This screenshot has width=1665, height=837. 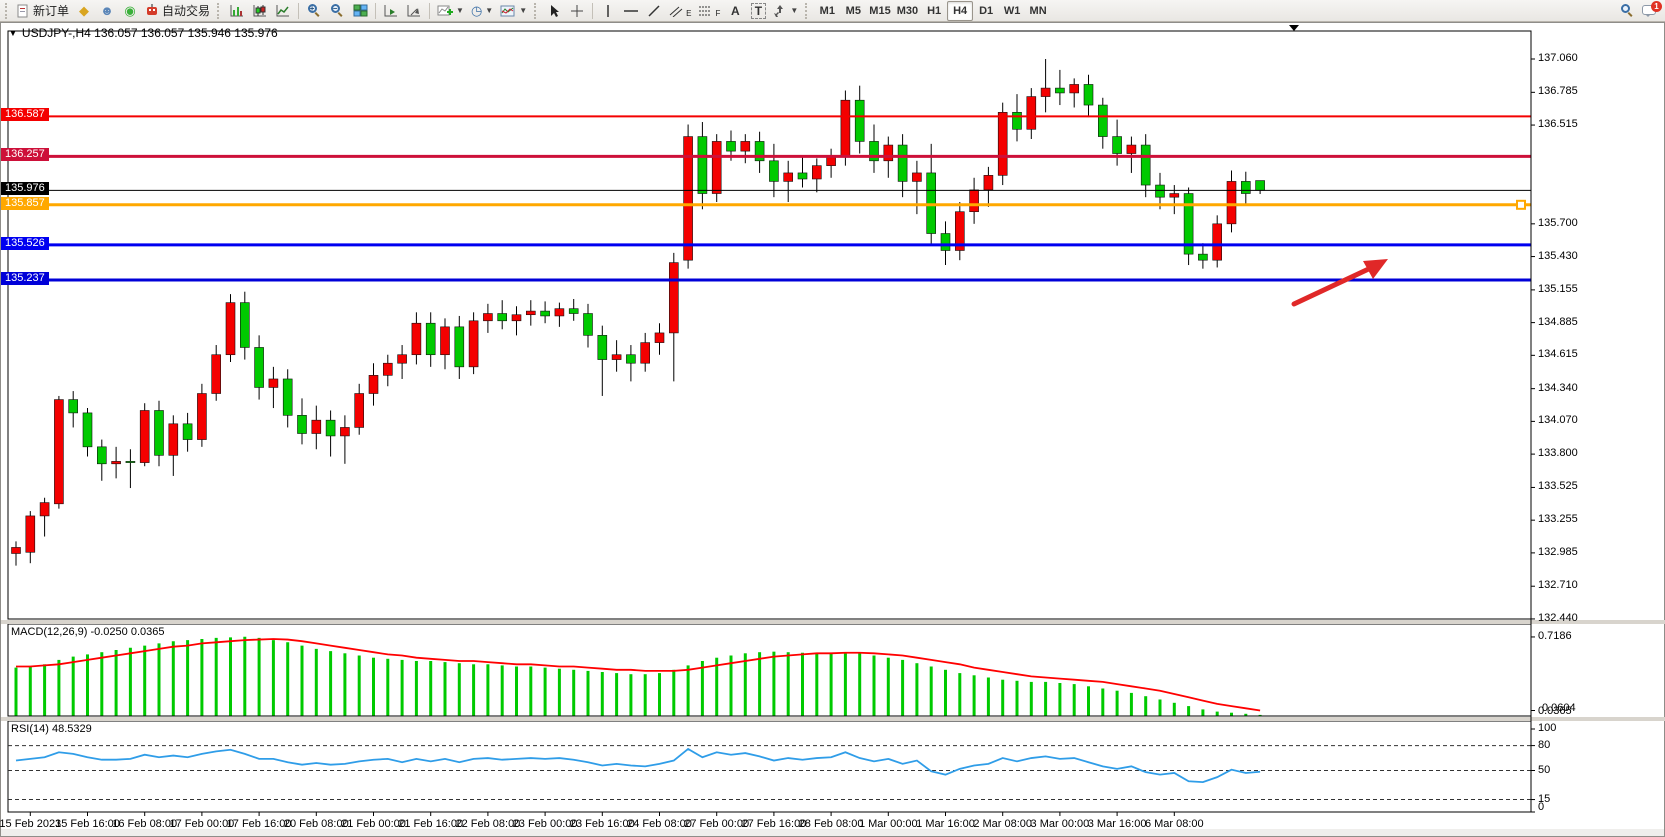 I want to click on rsi-label: RSI(14) 48.5329, so click(x=51, y=729).